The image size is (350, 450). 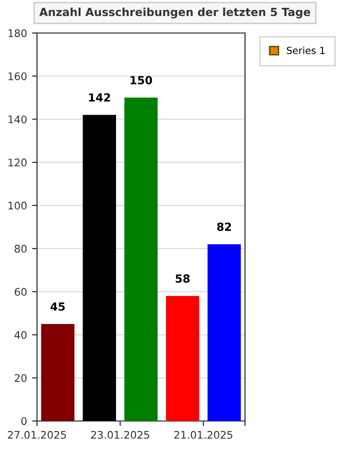 I want to click on y-tick-label: 60, so click(x=20, y=292).